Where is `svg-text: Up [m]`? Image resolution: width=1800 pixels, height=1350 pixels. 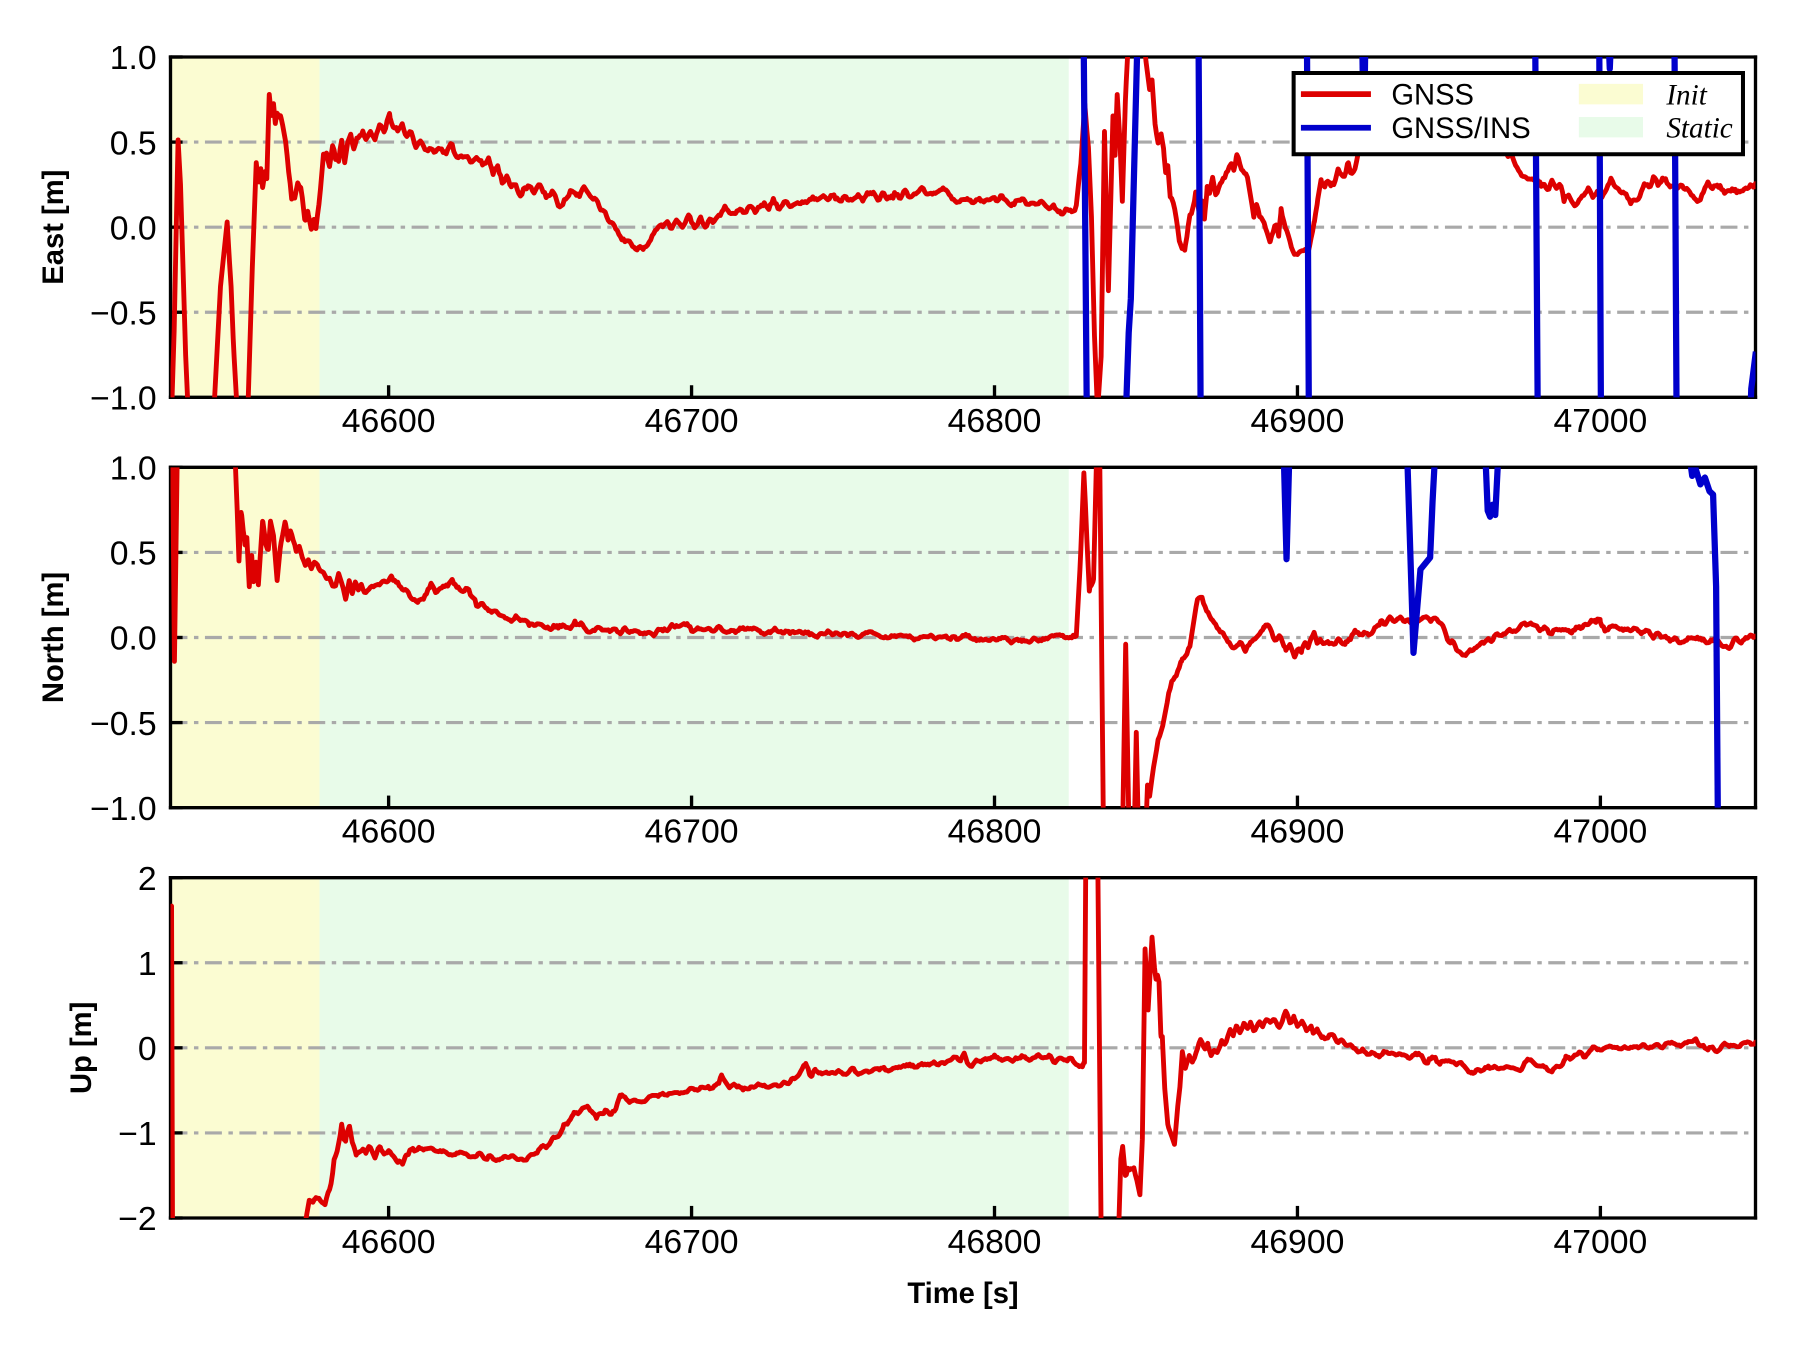
svg-text: Up [m] is located at coordinates (82, 1048).